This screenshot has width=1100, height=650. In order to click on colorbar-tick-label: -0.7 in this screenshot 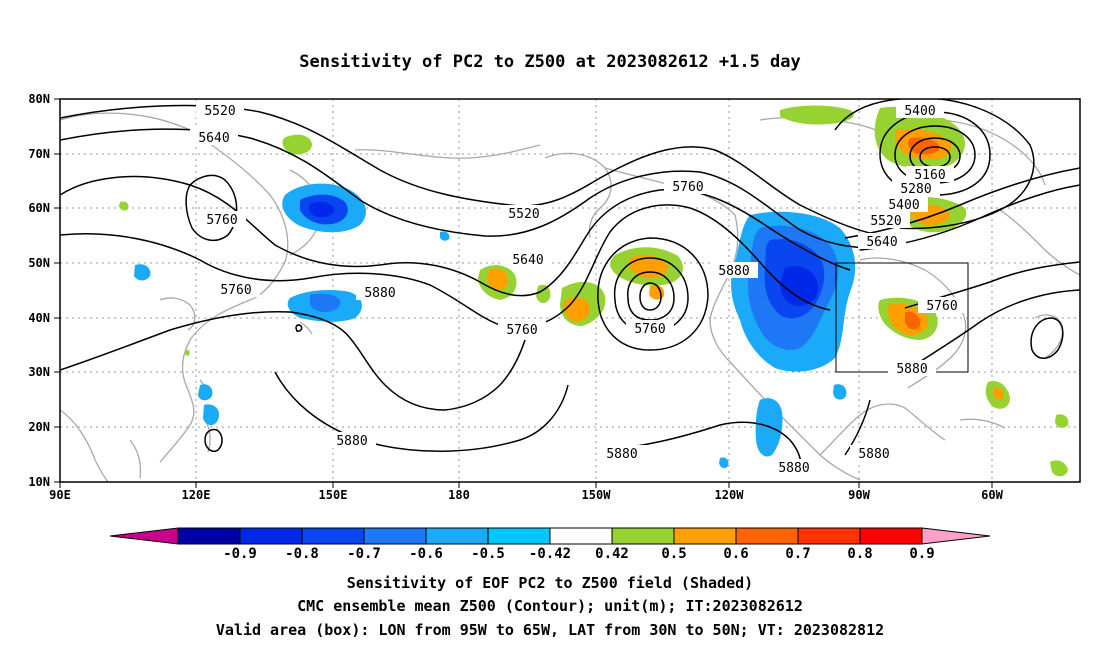, I will do `click(364, 554)`.